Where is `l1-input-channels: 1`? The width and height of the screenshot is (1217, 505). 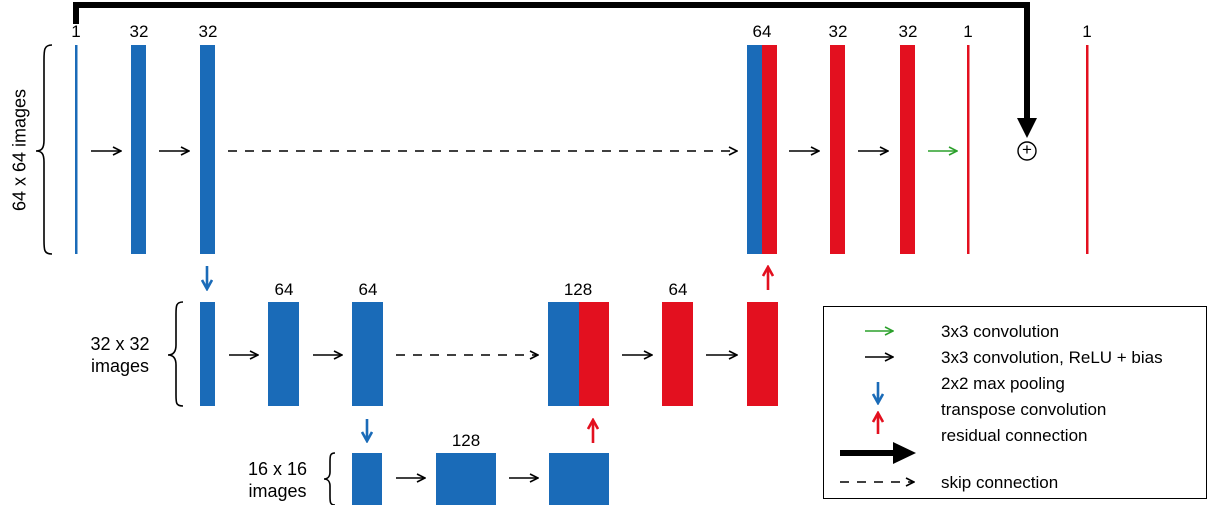 l1-input-channels: 1 is located at coordinates (76, 31).